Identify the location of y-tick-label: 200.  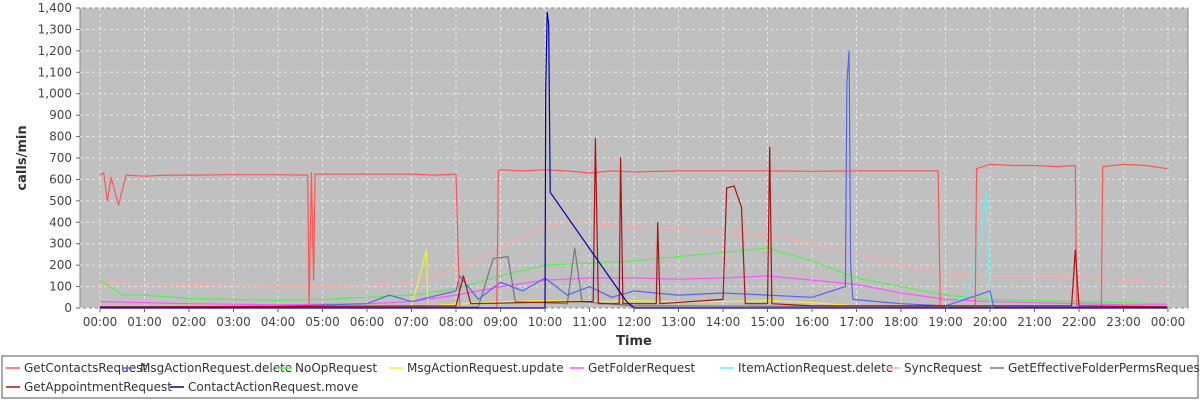
(60, 265).